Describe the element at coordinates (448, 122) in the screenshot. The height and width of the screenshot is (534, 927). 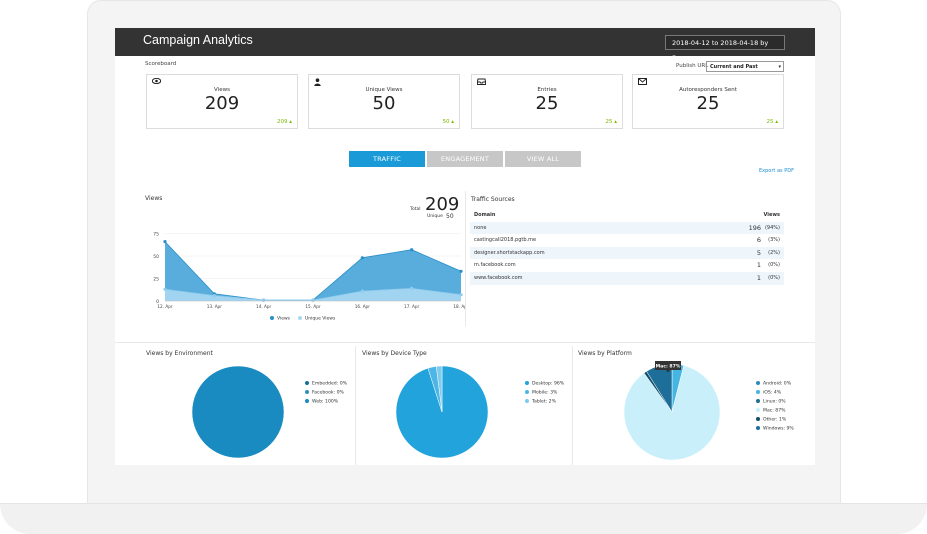
I see `card-delta: 50 ▴` at that location.